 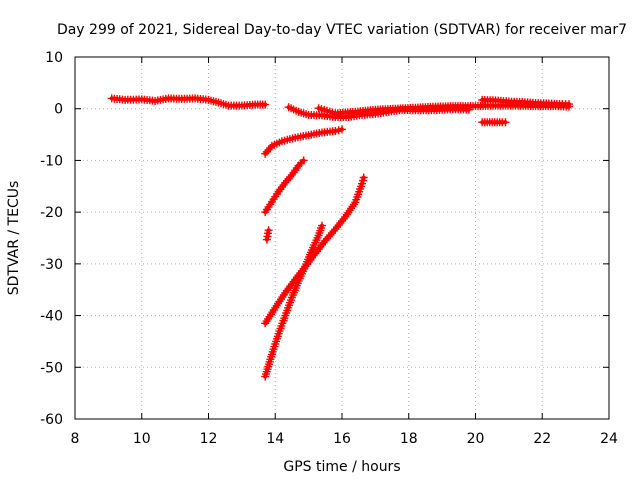 What do you see at coordinates (342, 439) in the screenshot?
I see `x-tick-label: 16` at bounding box center [342, 439].